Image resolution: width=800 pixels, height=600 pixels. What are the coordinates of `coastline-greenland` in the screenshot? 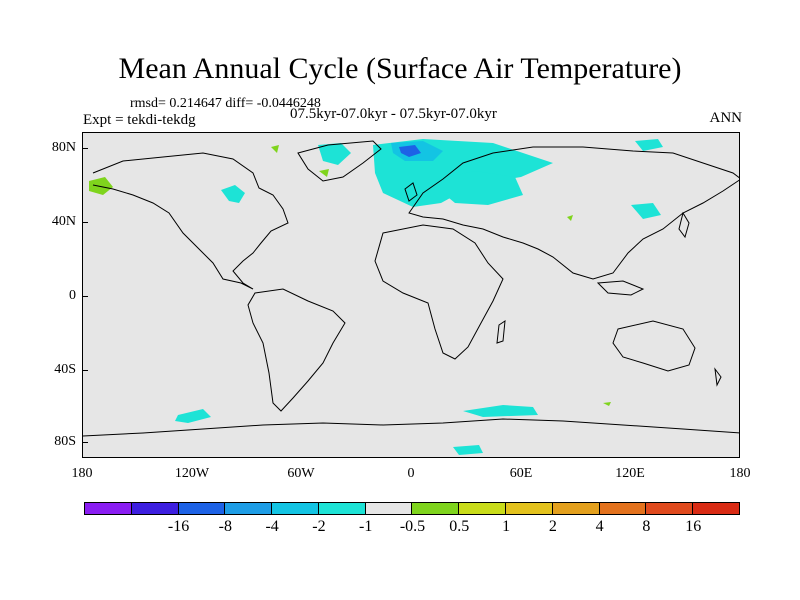 It's located at (339, 161).